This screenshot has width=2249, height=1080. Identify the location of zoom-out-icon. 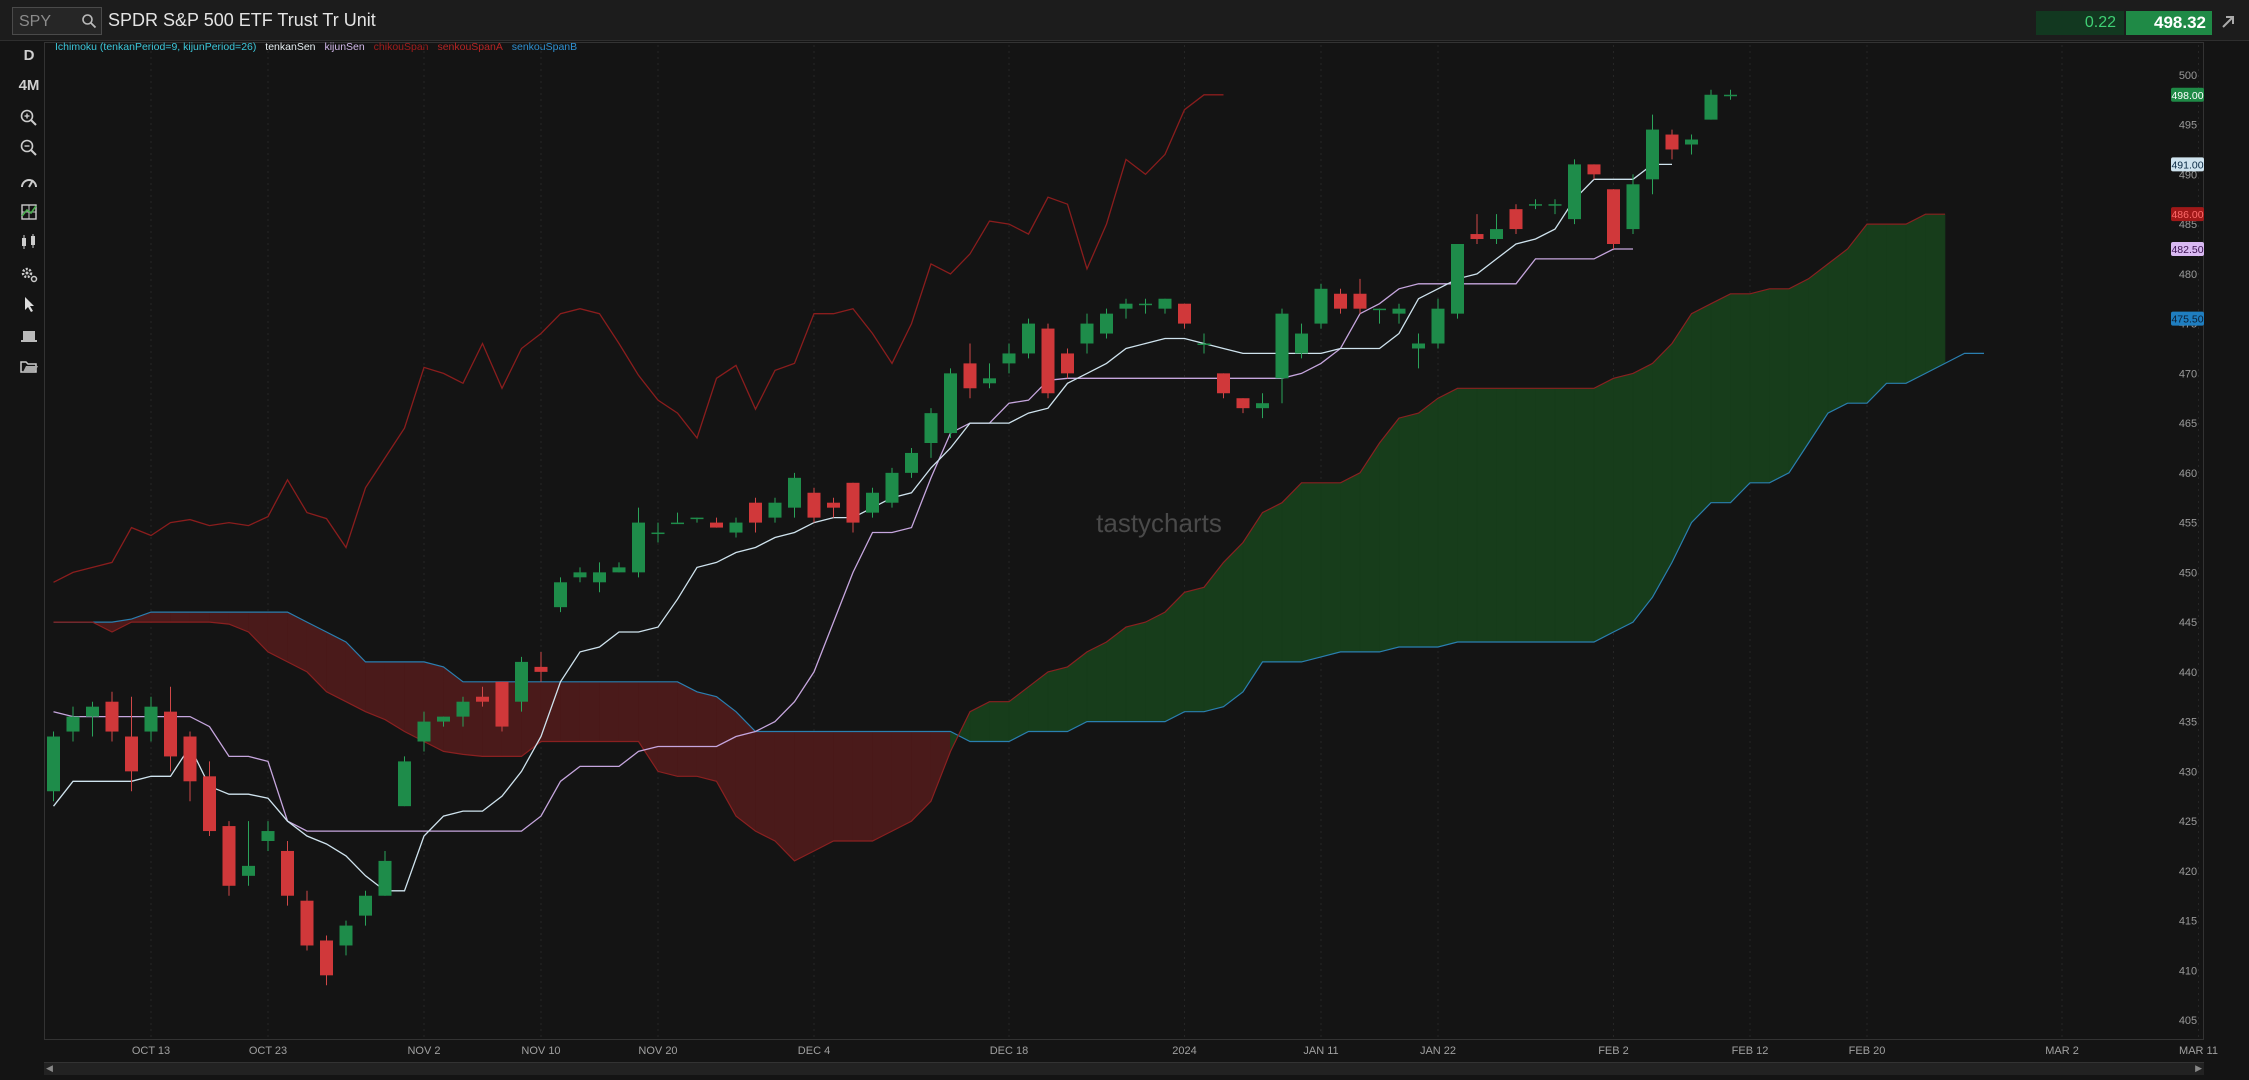
(28, 147).